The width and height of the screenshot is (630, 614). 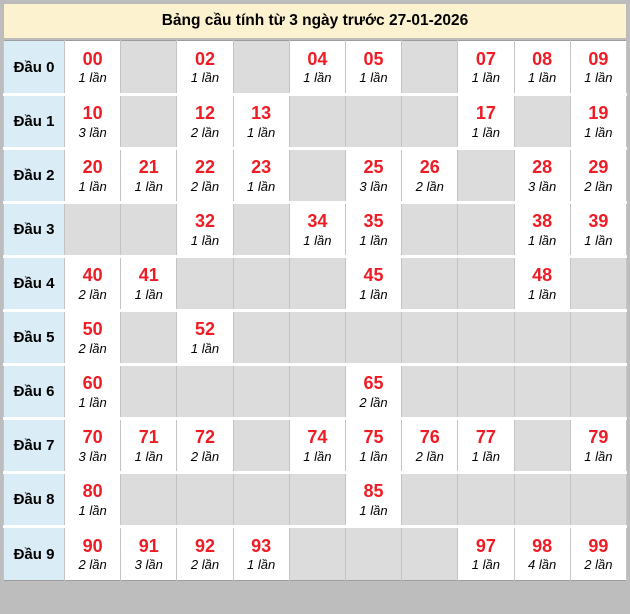 I want to click on table-row: Đầu 6 60 1 lần 65 2 lần, so click(x=315, y=391).